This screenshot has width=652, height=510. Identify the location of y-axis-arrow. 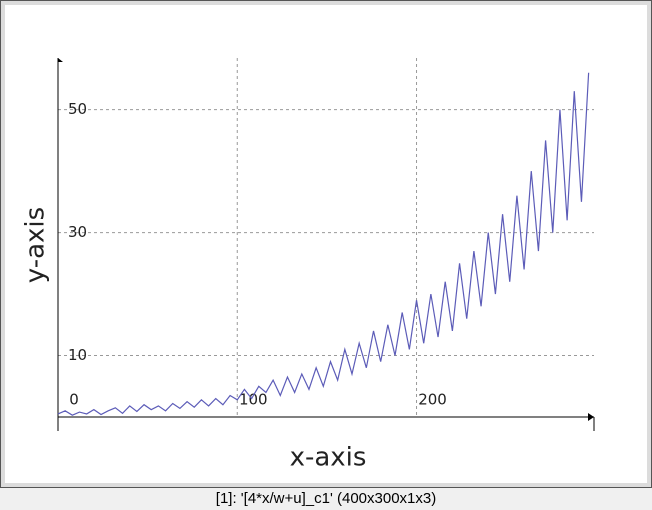
(60, 60).